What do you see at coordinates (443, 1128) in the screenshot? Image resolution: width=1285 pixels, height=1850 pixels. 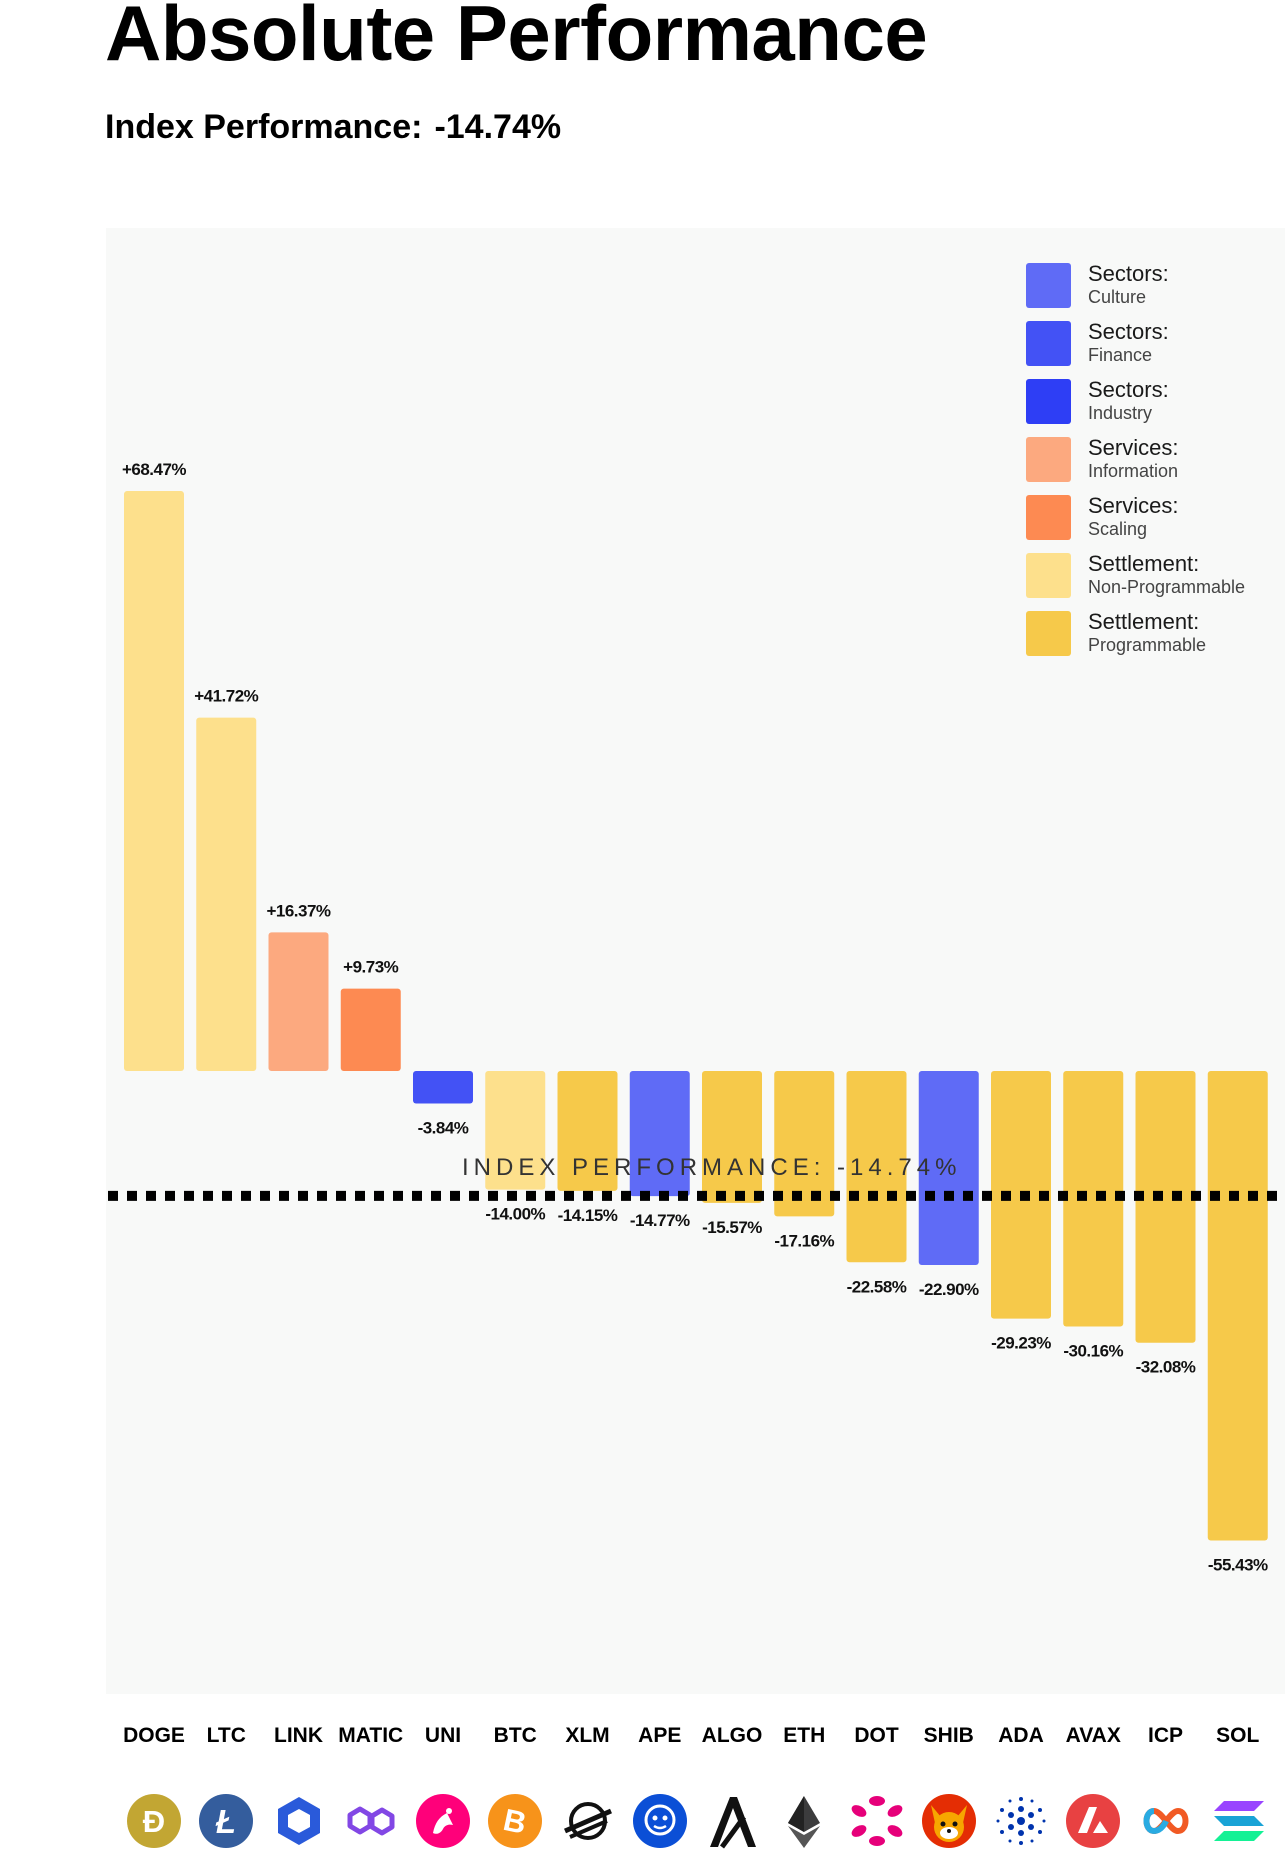 I see `data-label-uni: -3.84%` at bounding box center [443, 1128].